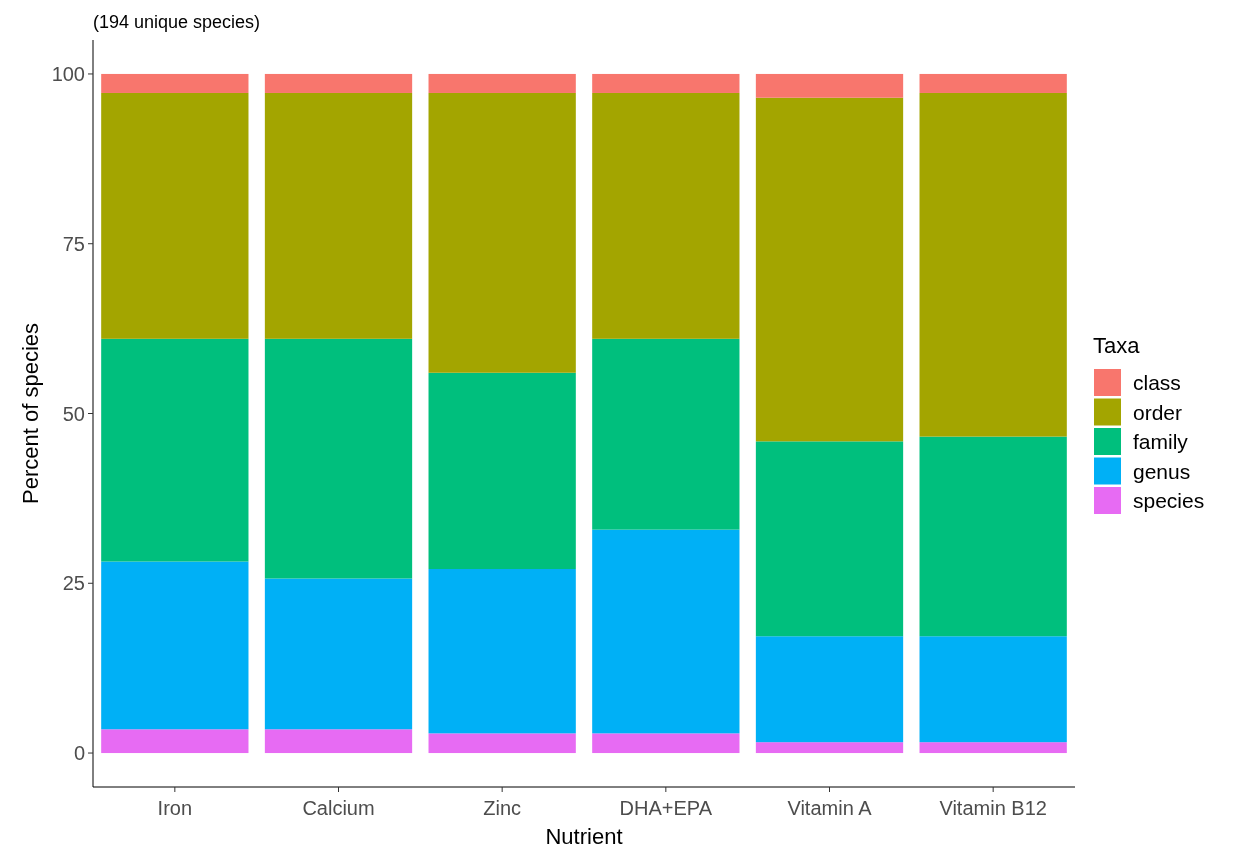 The image size is (1244, 852). I want to click on y-tick-label: 25, so click(73, 583).